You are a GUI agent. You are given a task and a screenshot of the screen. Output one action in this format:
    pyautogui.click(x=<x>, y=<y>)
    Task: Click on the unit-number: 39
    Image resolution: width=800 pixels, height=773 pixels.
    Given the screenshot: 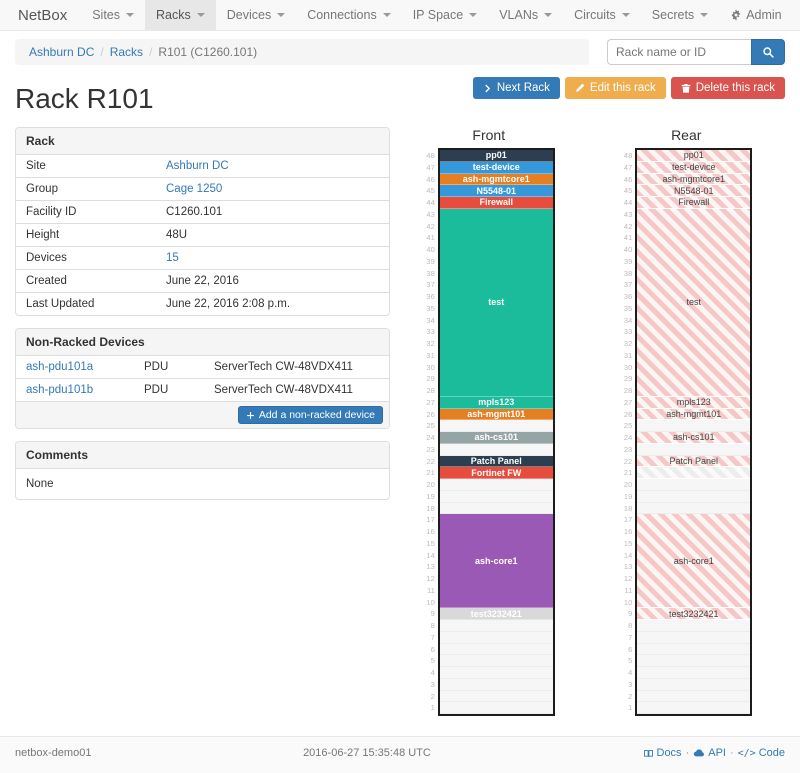 What is the action you would take?
    pyautogui.click(x=628, y=261)
    